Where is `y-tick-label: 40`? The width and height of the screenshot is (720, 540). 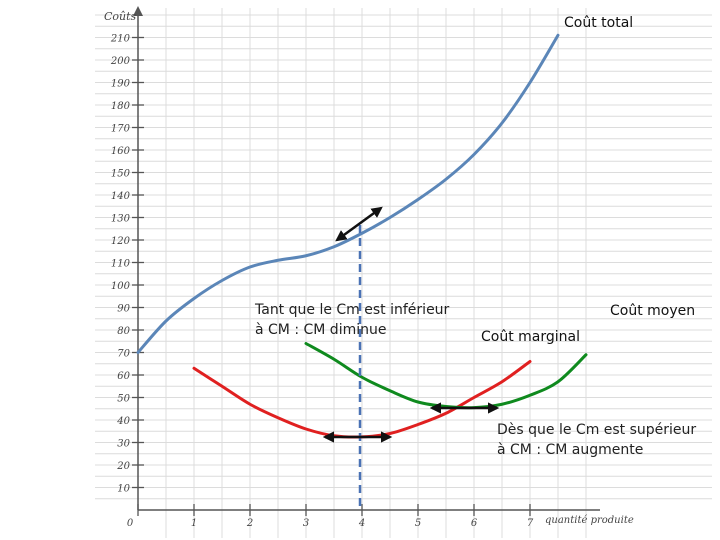
y-tick-label: 40 is located at coordinates (123, 421).